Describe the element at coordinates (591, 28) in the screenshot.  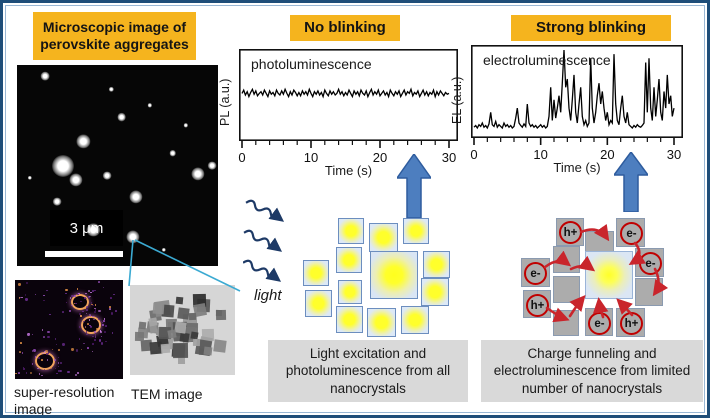
I see `strong-blinking-badge: Strong blinking` at that location.